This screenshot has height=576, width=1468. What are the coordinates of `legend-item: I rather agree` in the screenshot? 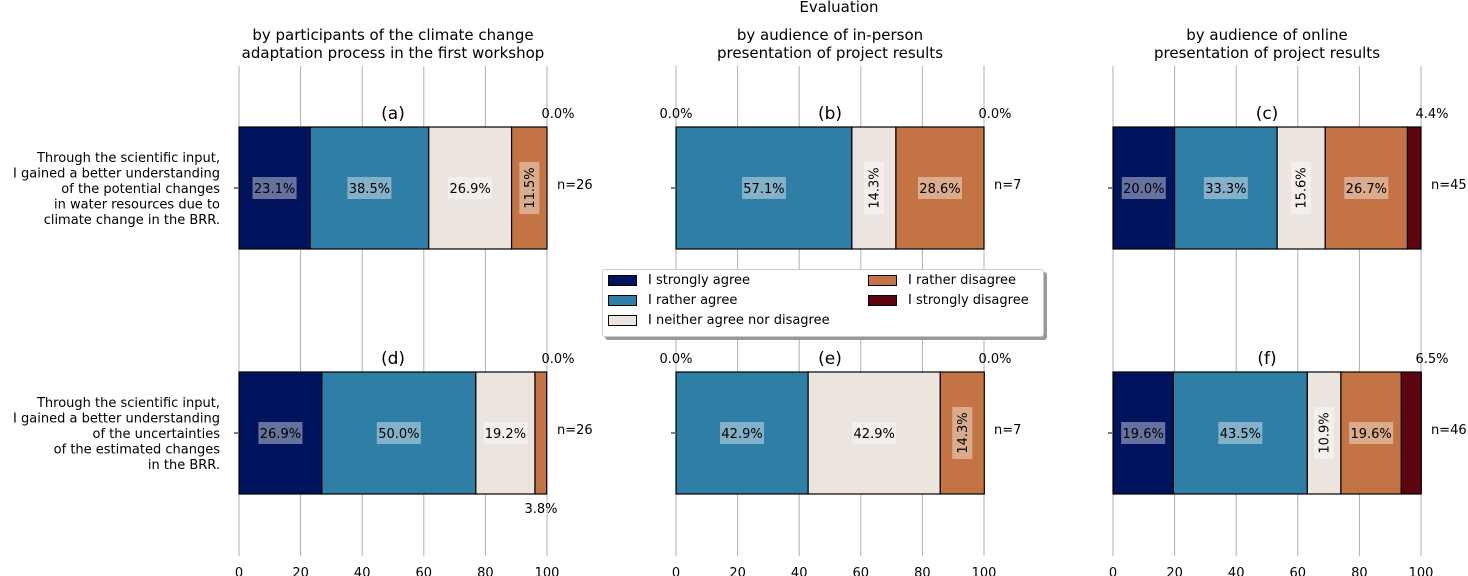 It's located at (672, 300).